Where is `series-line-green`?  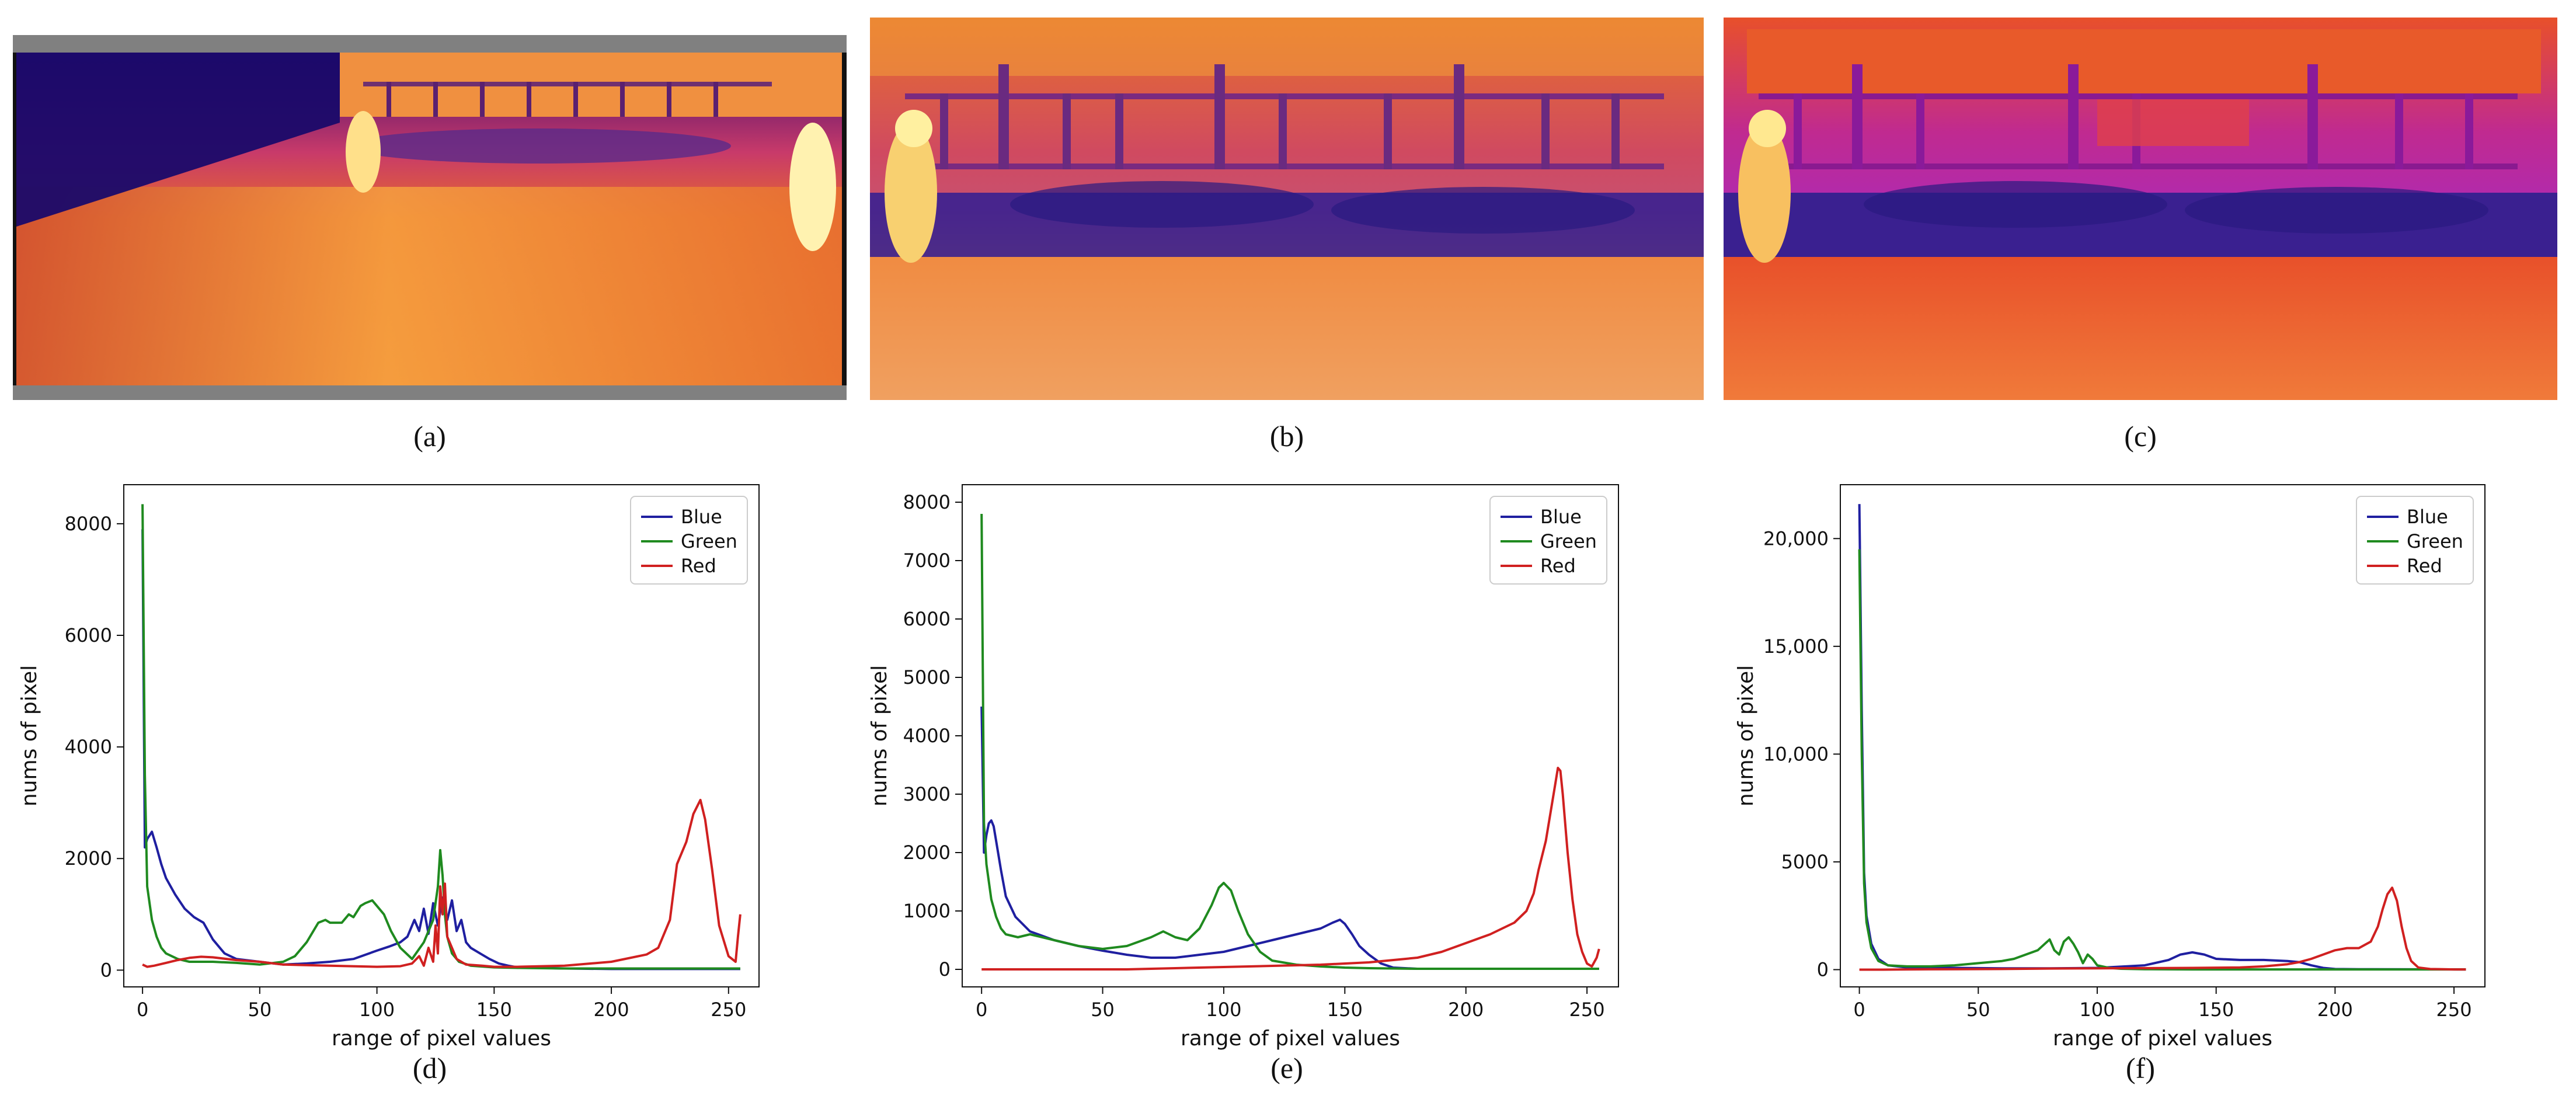
series-line-green is located at coordinates (2162, 760).